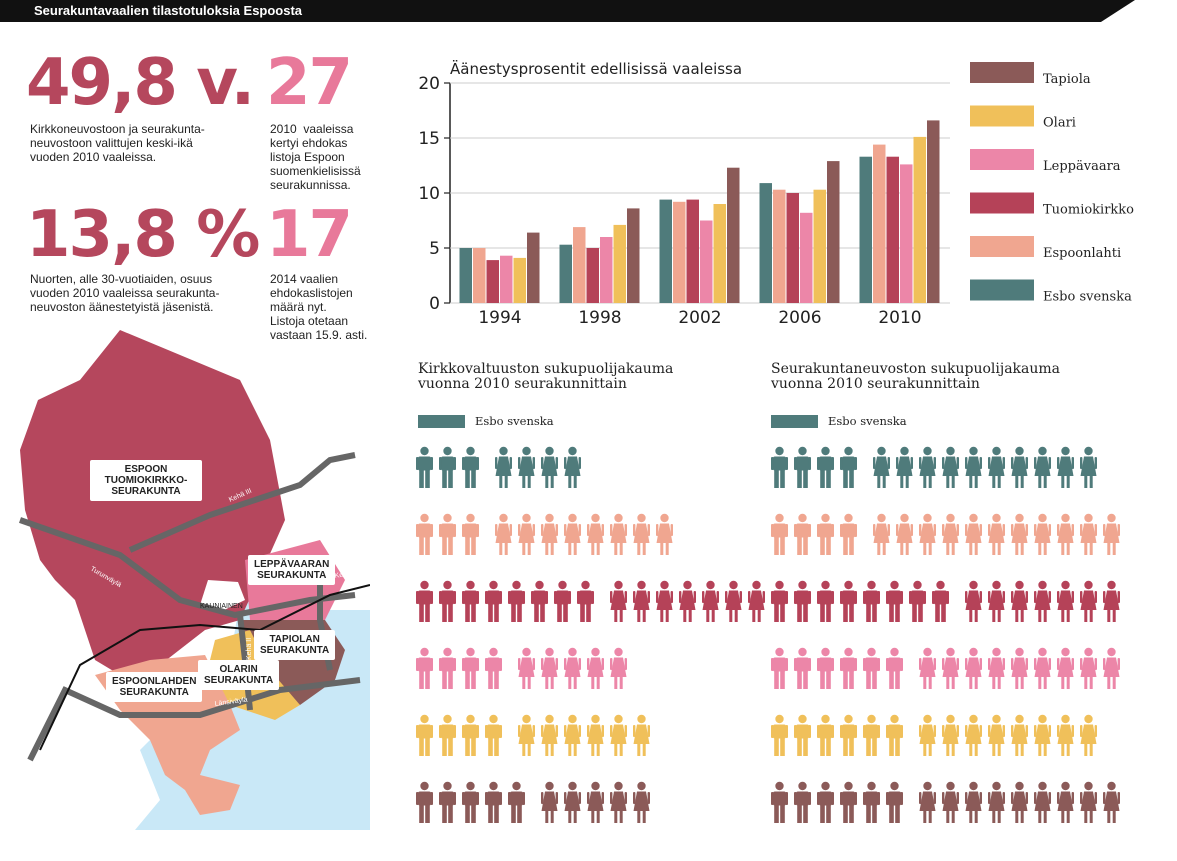 The height and width of the screenshot is (861, 1177). Describe the element at coordinates (1002, 116) in the screenshot. I see `legend-swatch-olari` at that location.